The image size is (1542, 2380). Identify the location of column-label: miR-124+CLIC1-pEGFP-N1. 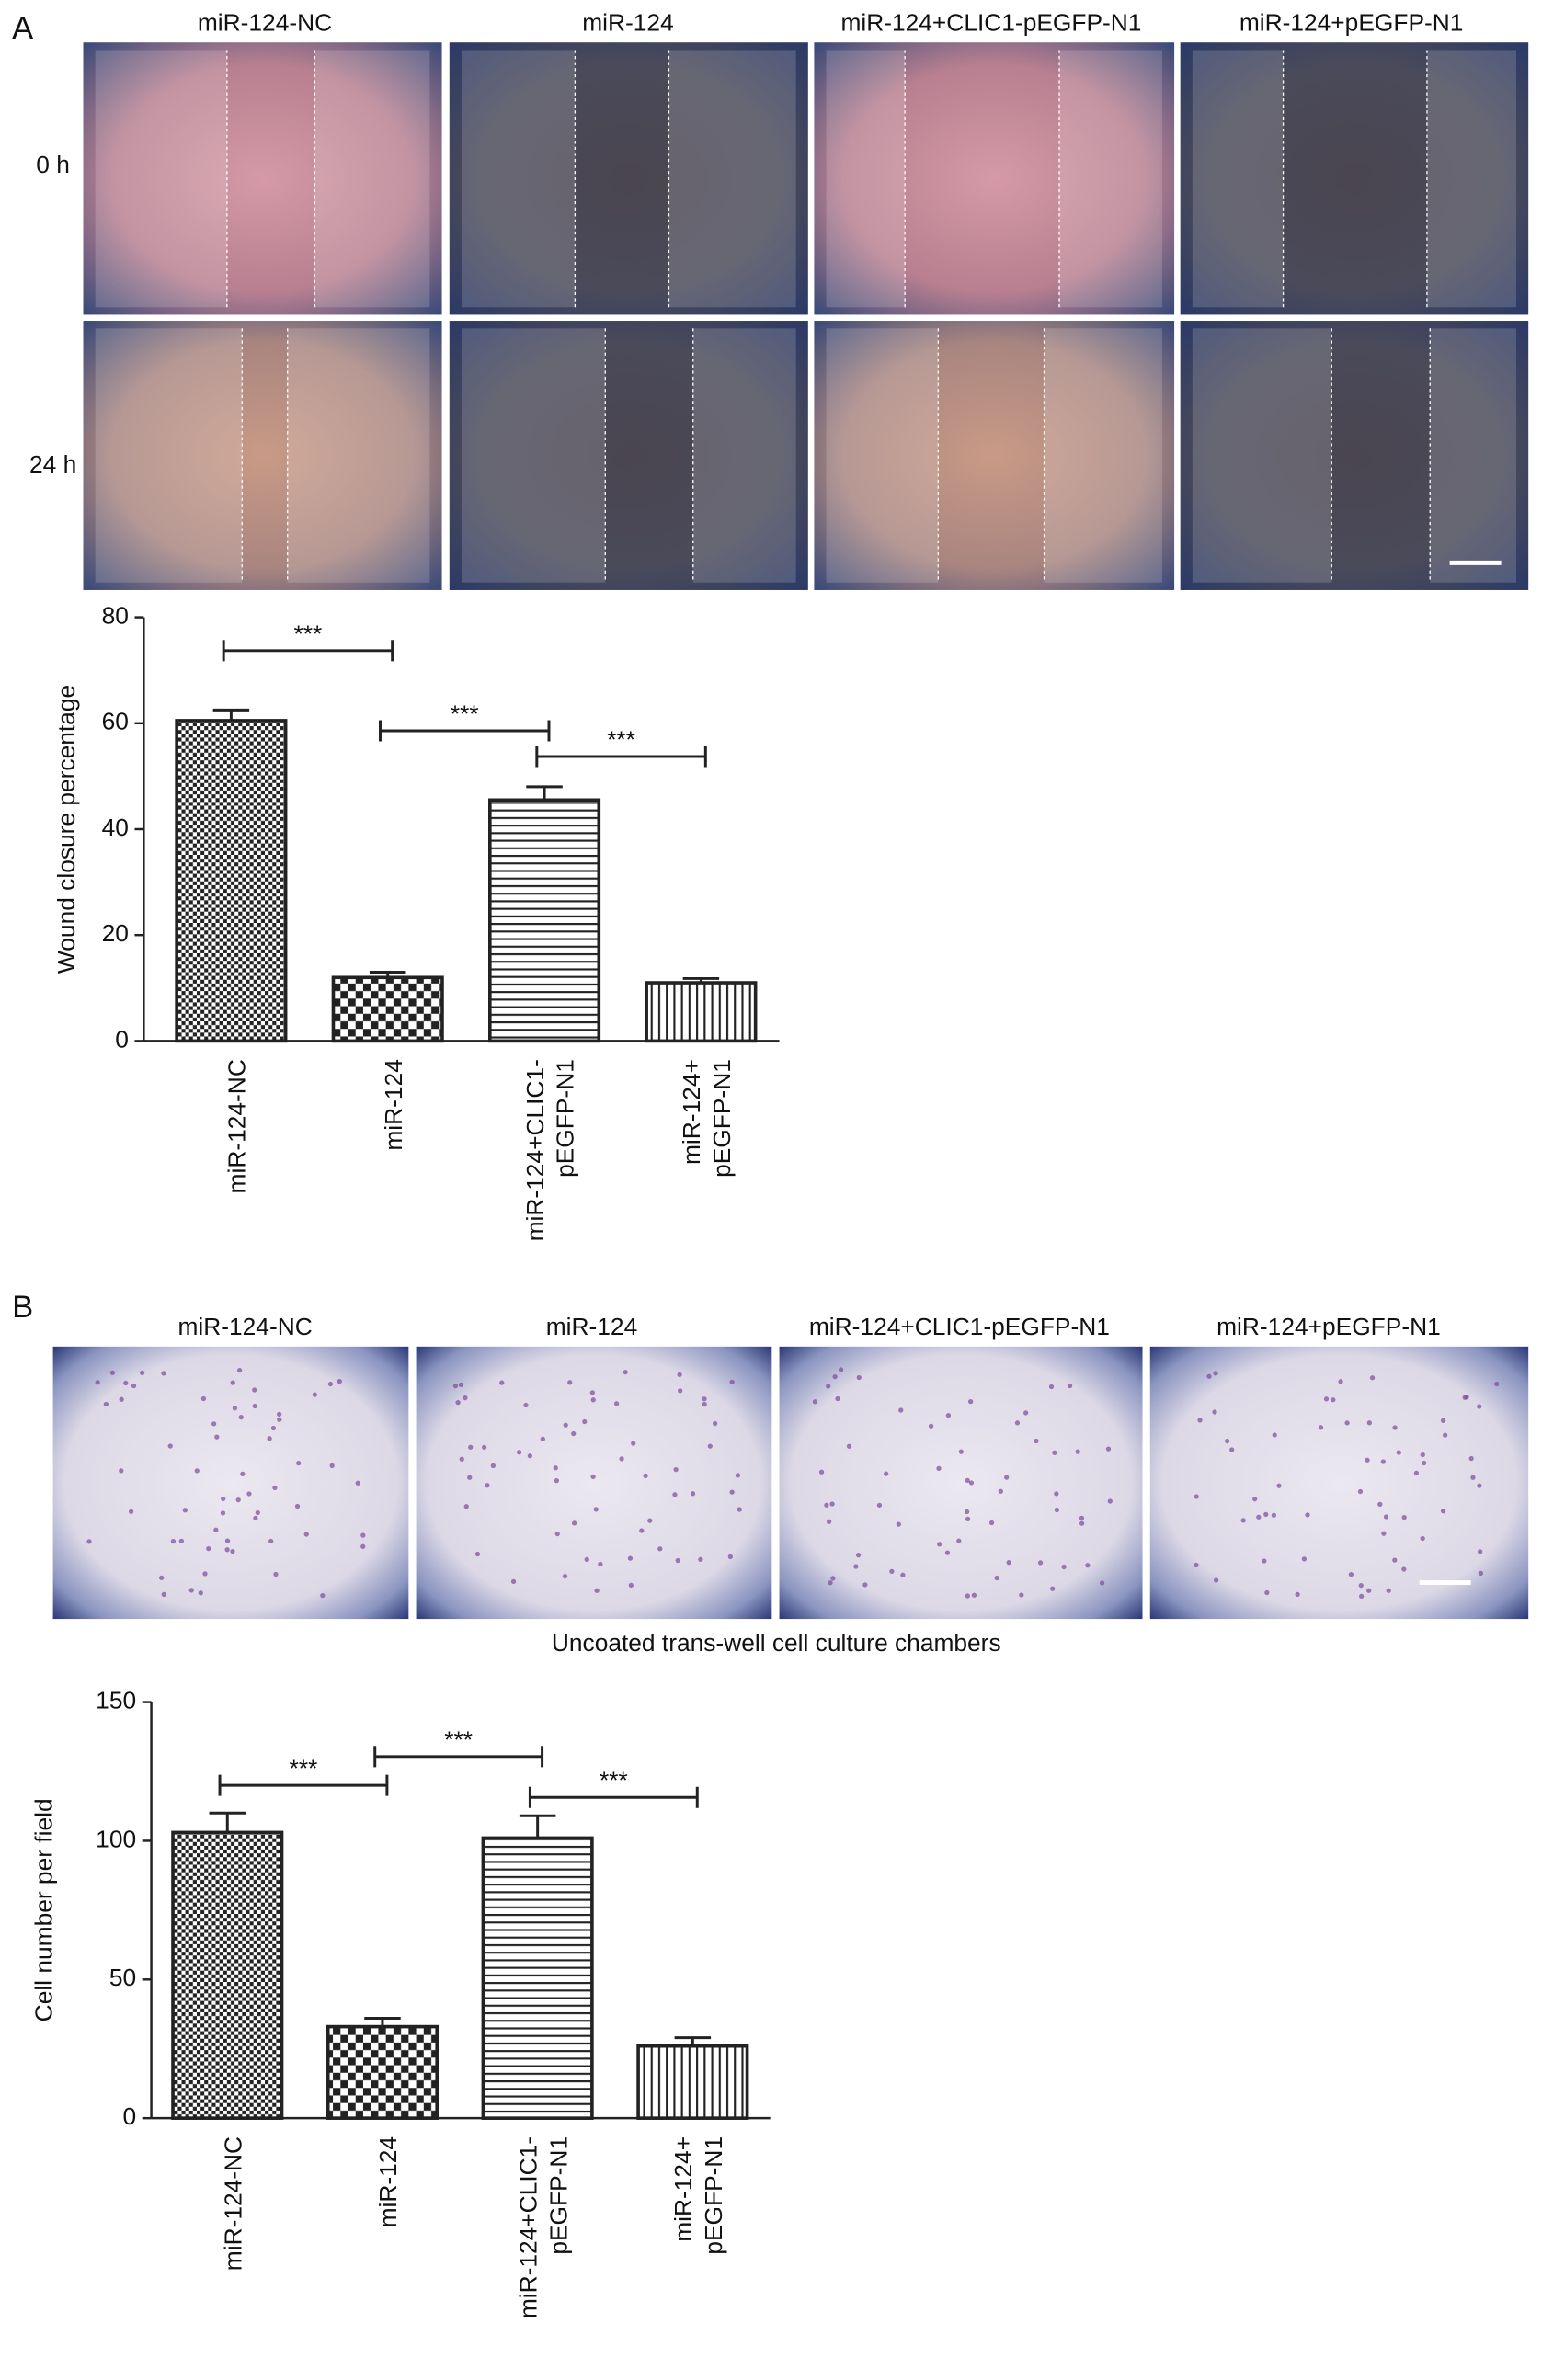
(959, 1326).